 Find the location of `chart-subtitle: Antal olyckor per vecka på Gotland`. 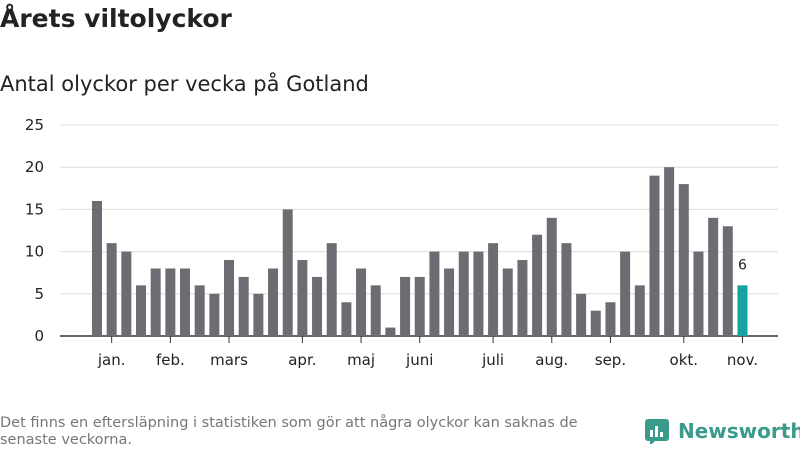

chart-subtitle: Antal olyckor per vecka på Gotland is located at coordinates (184, 84).